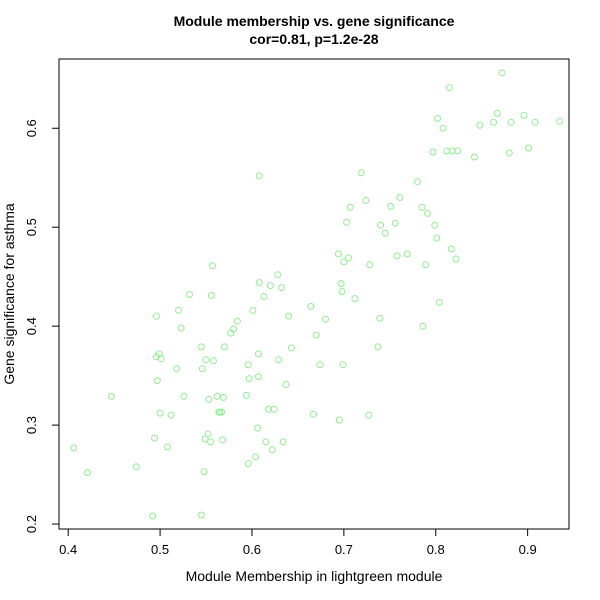  What do you see at coordinates (31, 524) in the screenshot?
I see `y-tick-label: 0.2` at bounding box center [31, 524].